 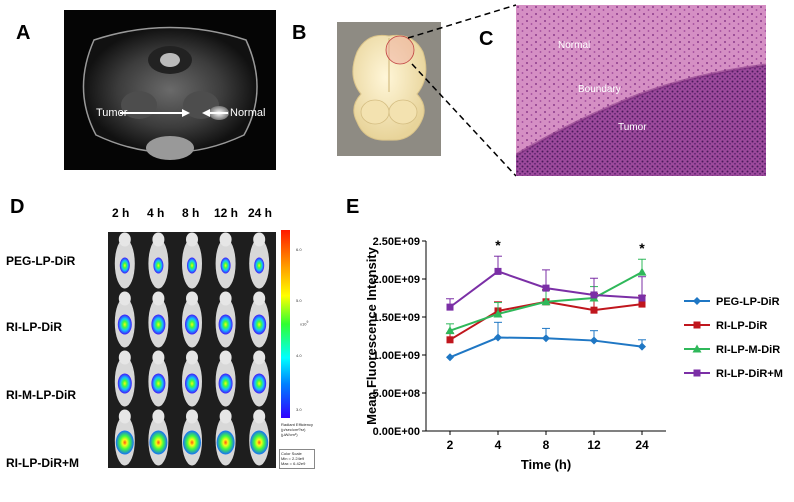 I want to click on mri-scan-image: Tumor Normal, so click(x=170, y=90).